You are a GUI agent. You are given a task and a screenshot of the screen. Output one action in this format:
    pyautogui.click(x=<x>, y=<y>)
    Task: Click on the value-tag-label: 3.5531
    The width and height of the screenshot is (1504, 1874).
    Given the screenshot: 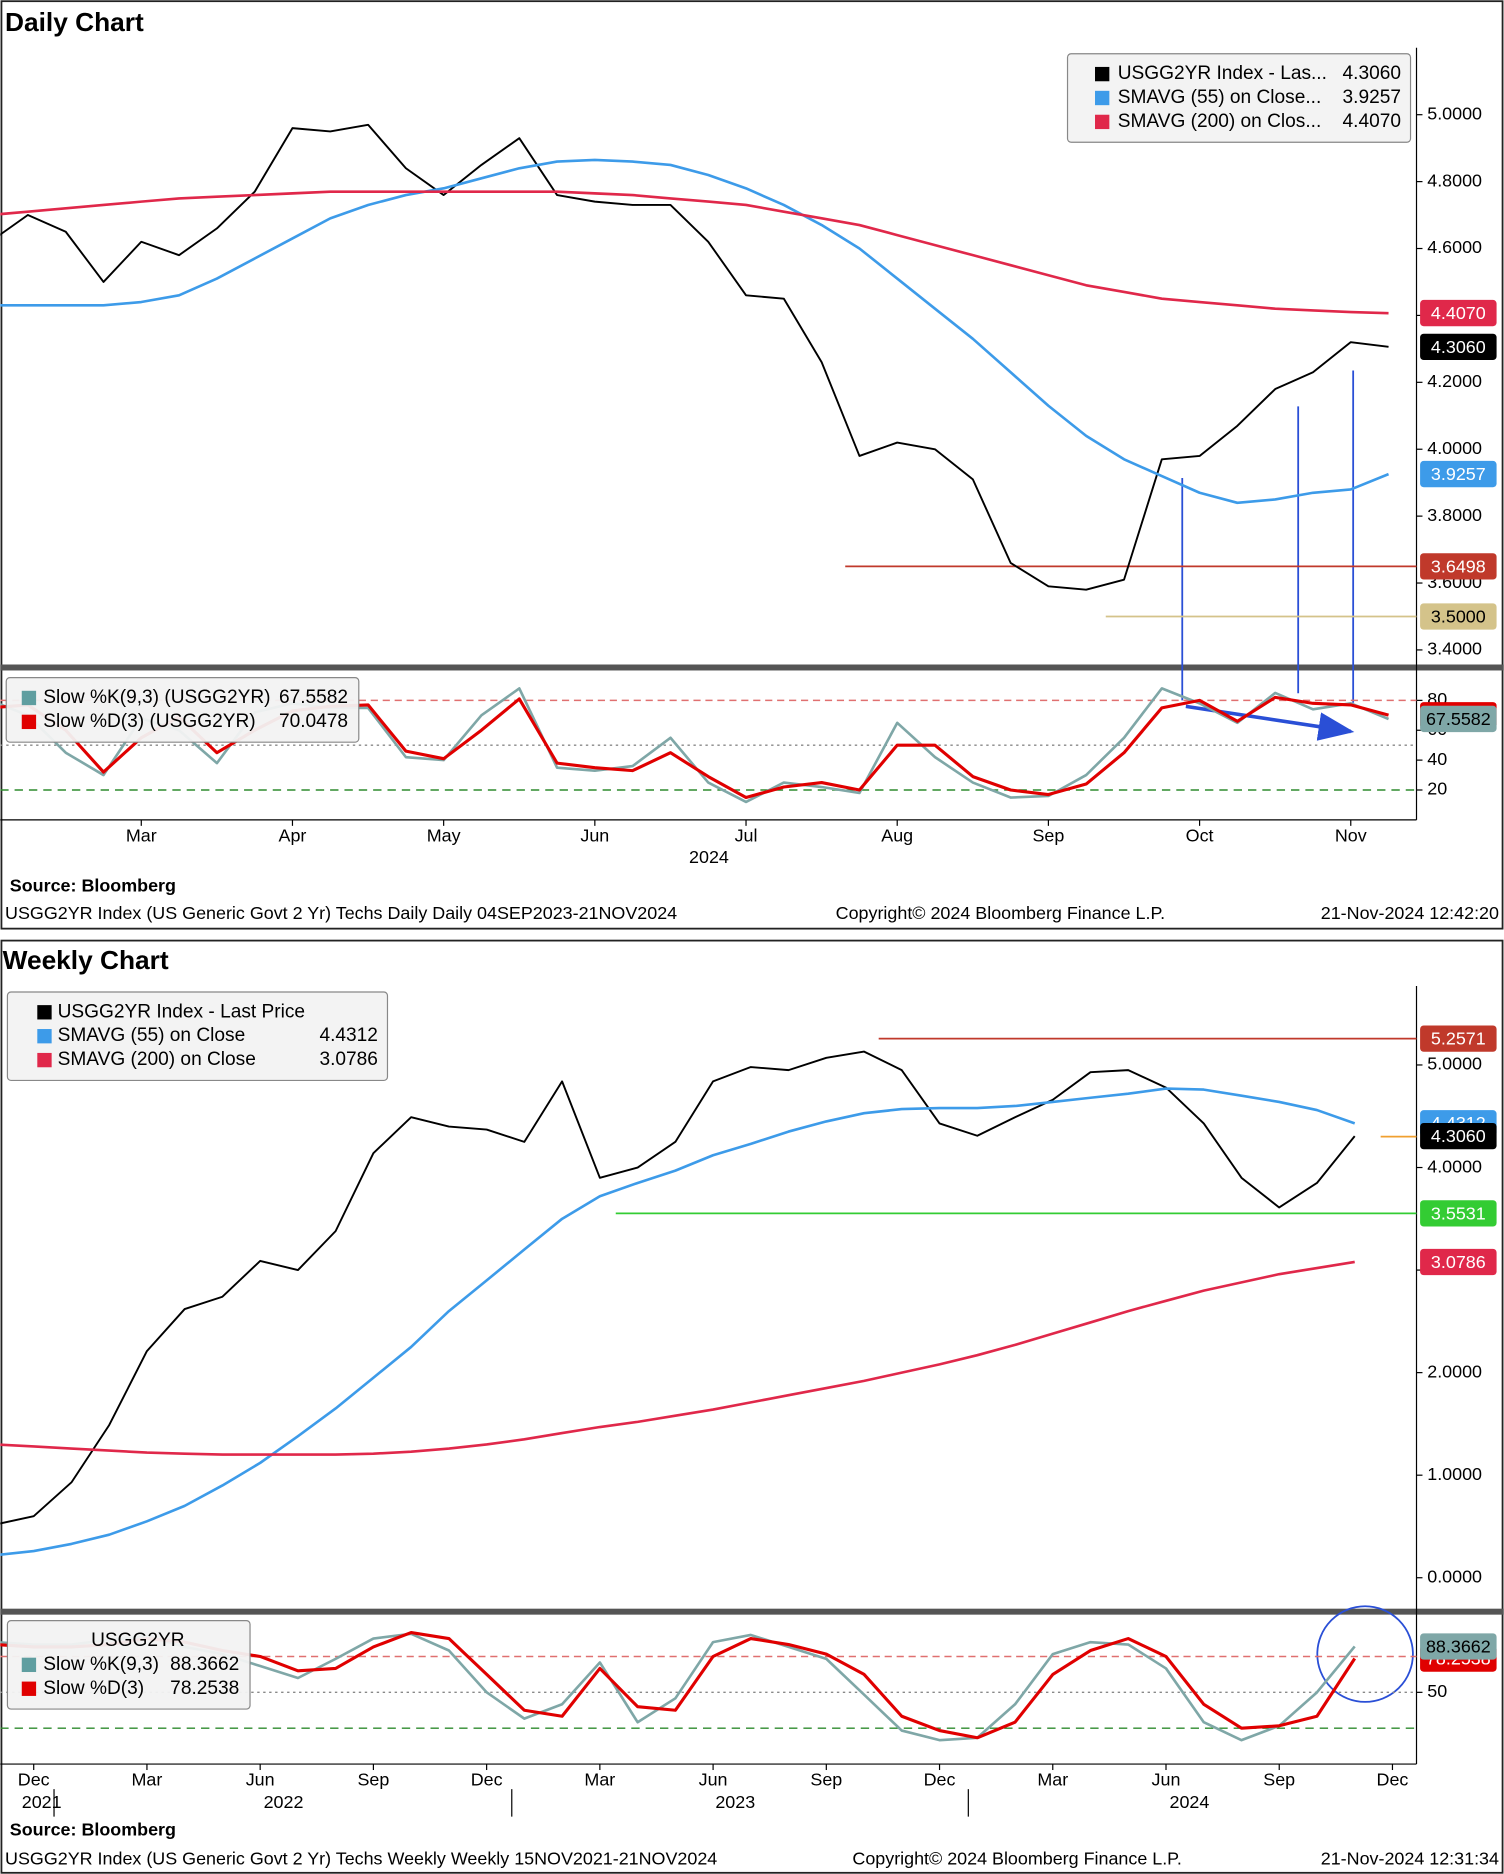 What is the action you would take?
    pyautogui.click(x=1458, y=1213)
    